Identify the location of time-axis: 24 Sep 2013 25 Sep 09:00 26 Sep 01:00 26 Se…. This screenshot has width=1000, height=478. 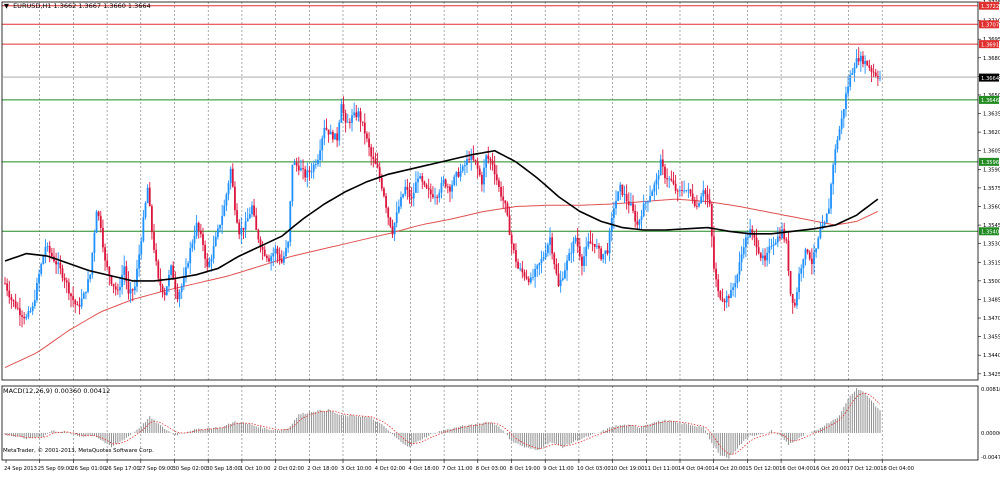
(459, 466).